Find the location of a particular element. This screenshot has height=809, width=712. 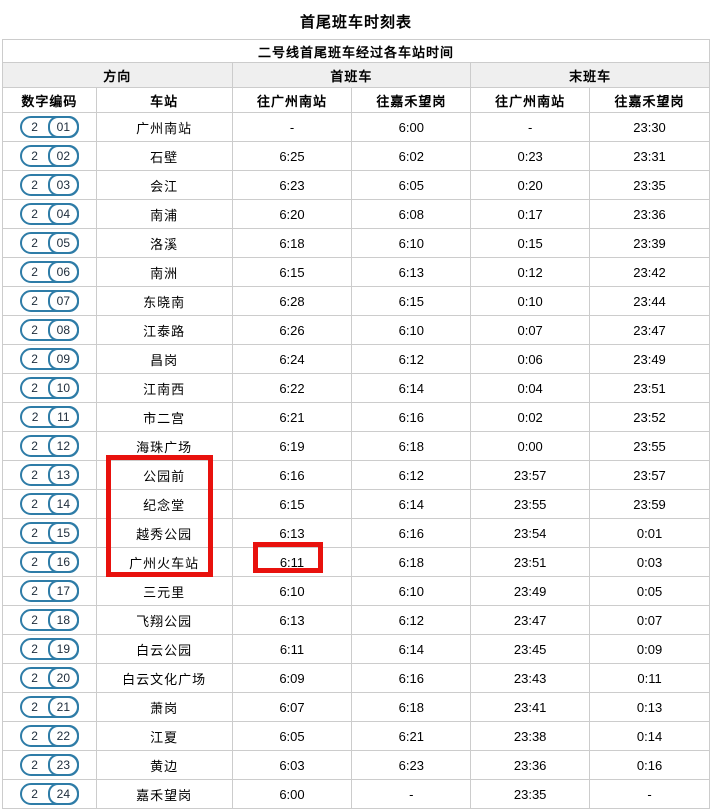

time-cell-last-to-jiahe: 23:51 is located at coordinates (649, 388).